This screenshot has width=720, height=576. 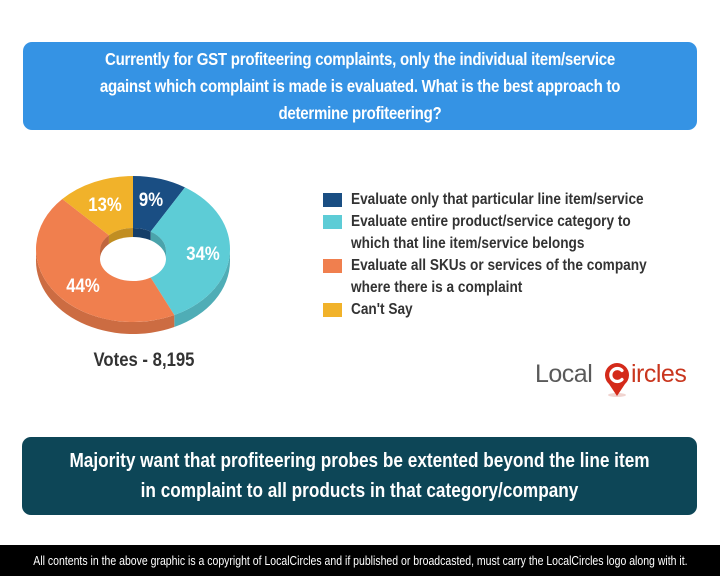 What do you see at coordinates (144, 360) in the screenshot?
I see `votes-count: Votes - 8,195` at bounding box center [144, 360].